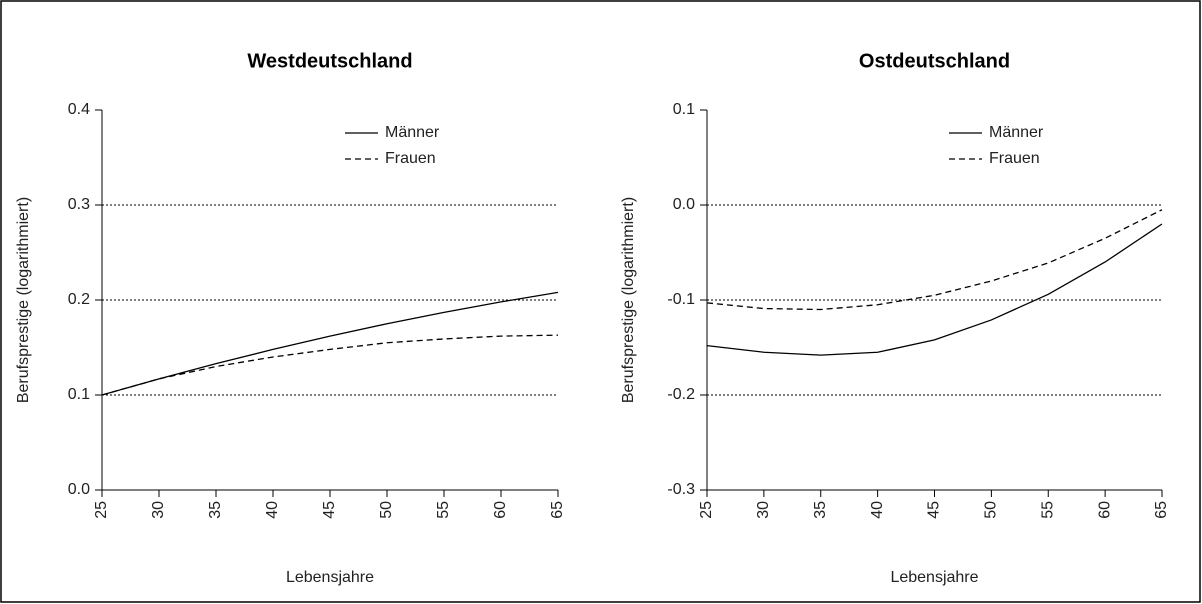 The width and height of the screenshot is (1202, 604). What do you see at coordinates (934, 61) in the screenshot?
I see `chart-title: Ostdeutschland` at bounding box center [934, 61].